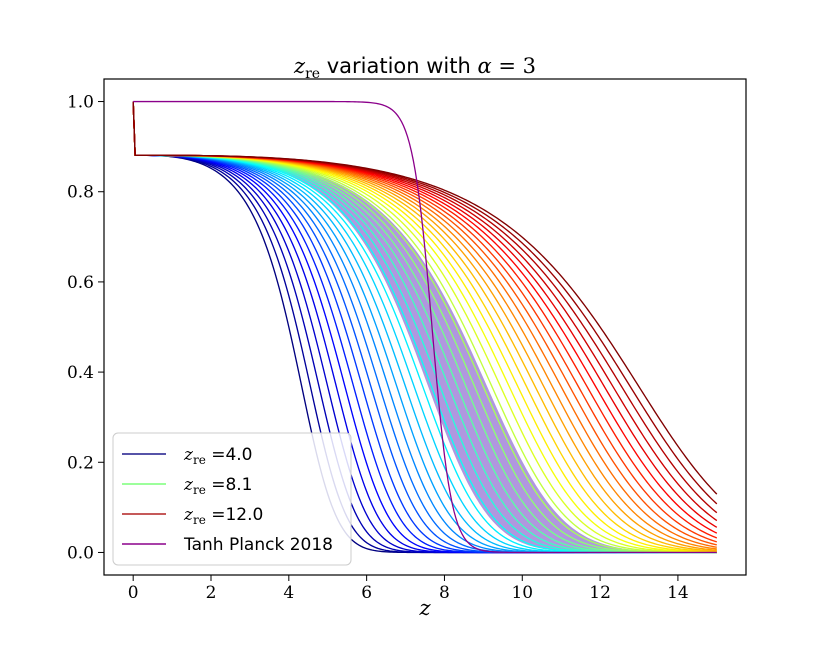  Describe the element at coordinates (678, 593) in the screenshot. I see `x-tick-label: 14` at that location.